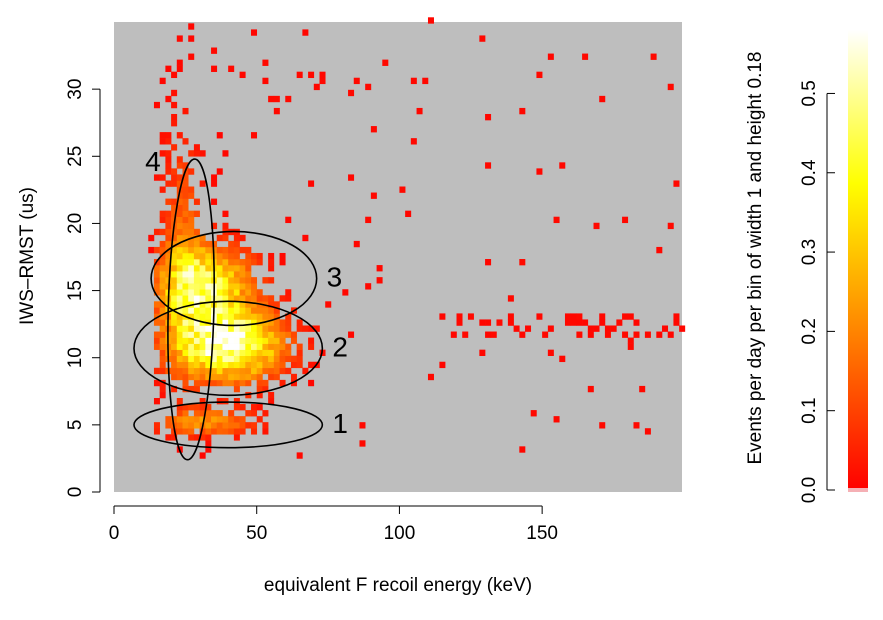 The width and height of the screenshot is (883, 620). I want to click on colorbar-tick-label: 0.1, so click(809, 410).